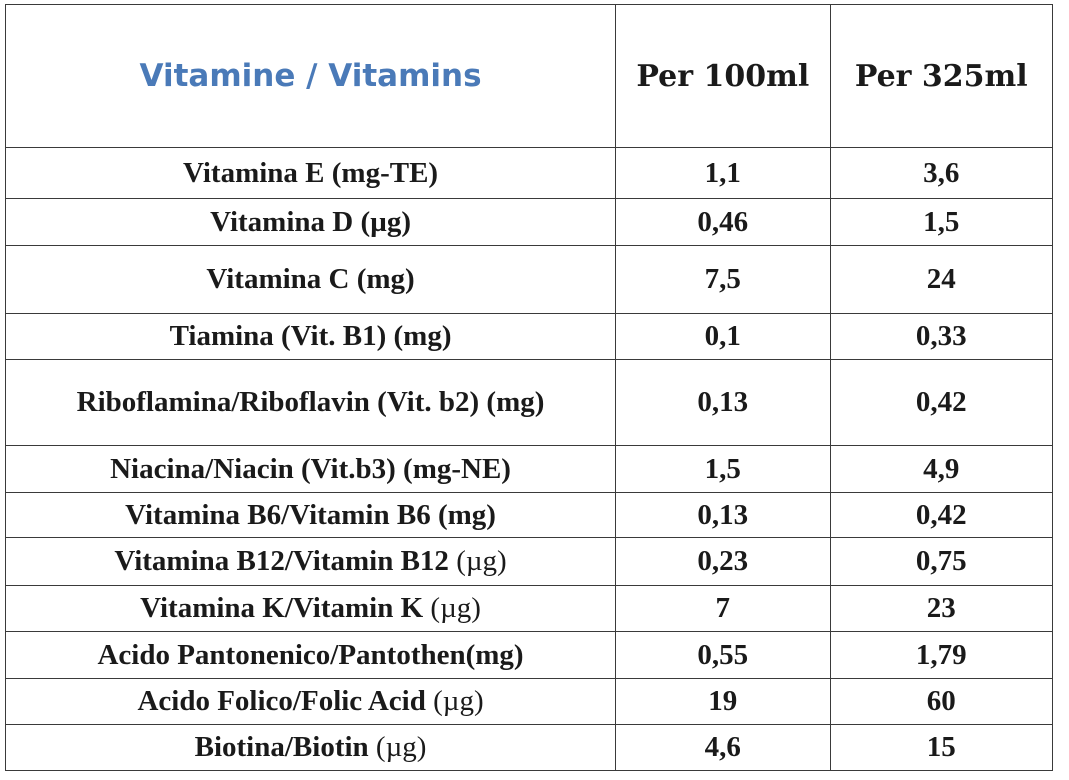 The height and width of the screenshot is (780, 1069). Describe the element at coordinates (723, 469) in the screenshot. I see `value-per-100ml: 1,5` at that location.